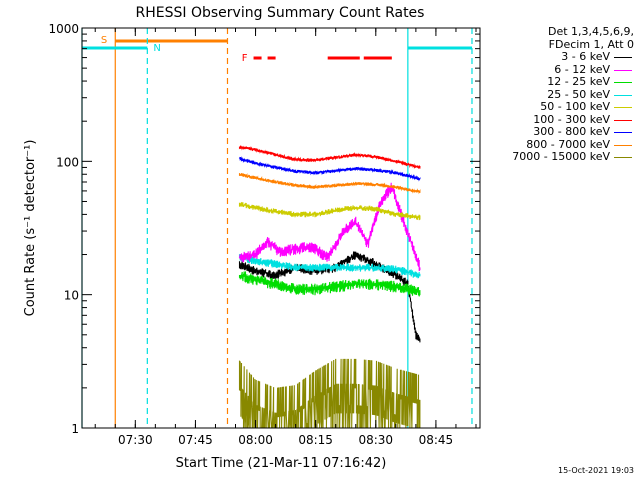 The height and width of the screenshot is (480, 640). Describe the element at coordinates (281, 463) in the screenshot. I see `x-axis-label: Start Time (21-Mar-11 07:16:42)` at that location.